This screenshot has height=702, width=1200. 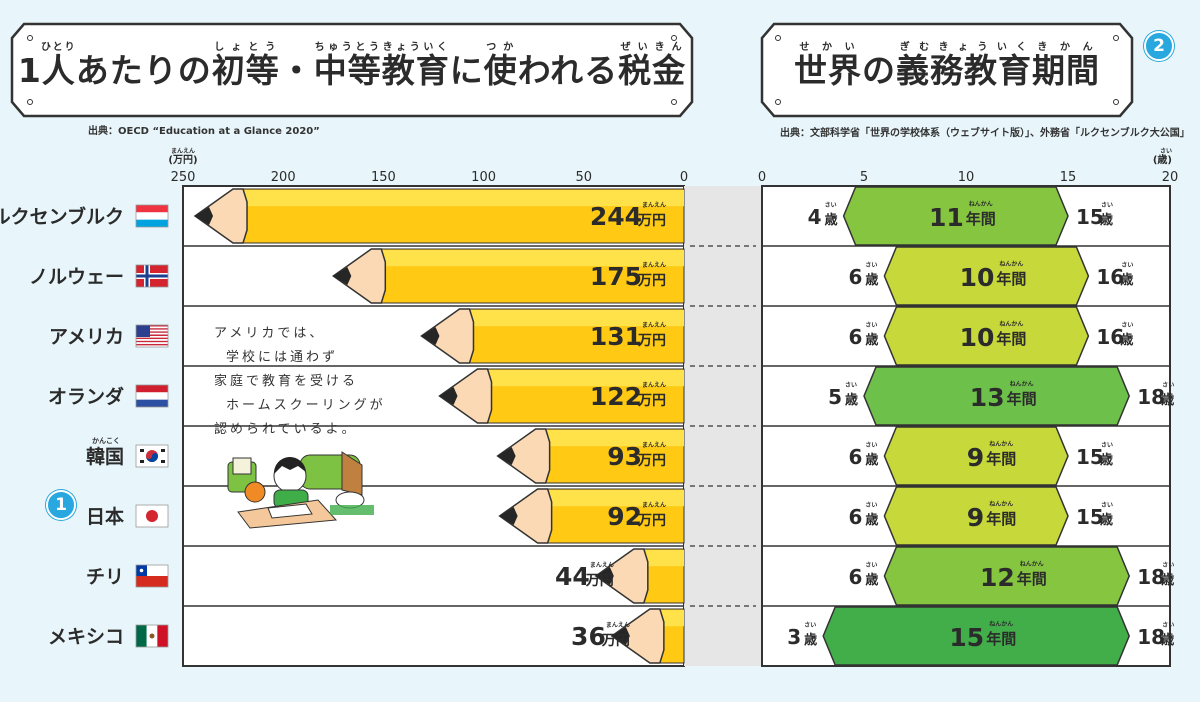 I want to click on korea-flag-icon, so click(x=152, y=456).